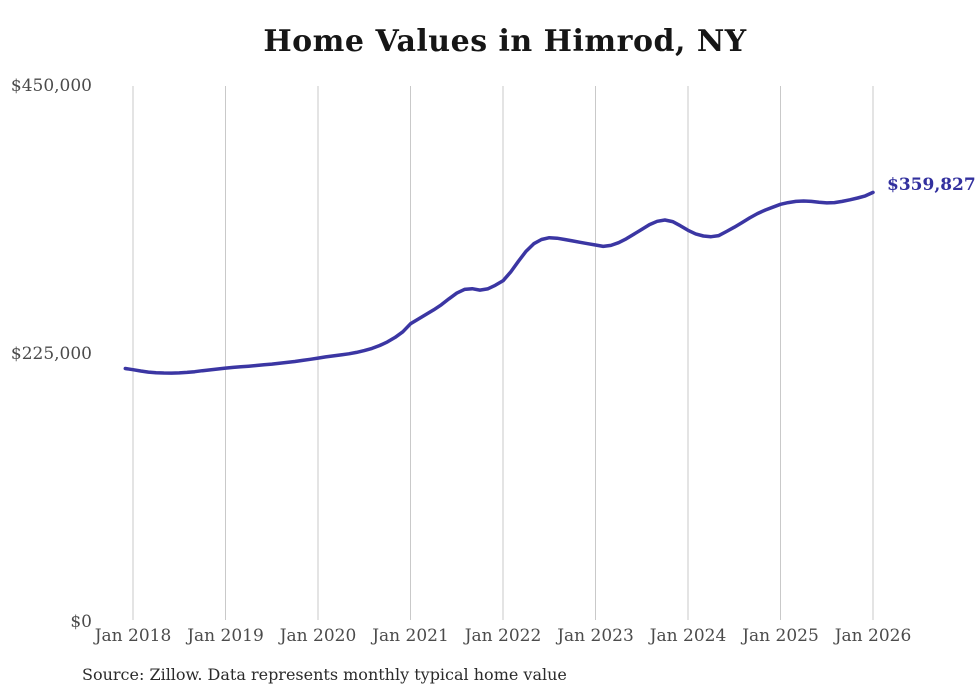 This screenshot has height=699, width=980. I want to click on x-axis-tick-label: Jan 2026, so click(872, 636).